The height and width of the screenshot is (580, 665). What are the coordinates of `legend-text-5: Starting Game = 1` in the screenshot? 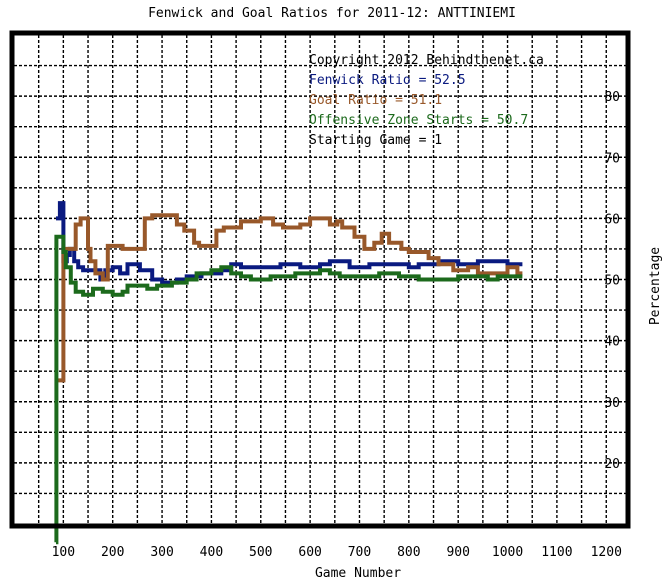 It's located at (375, 140).